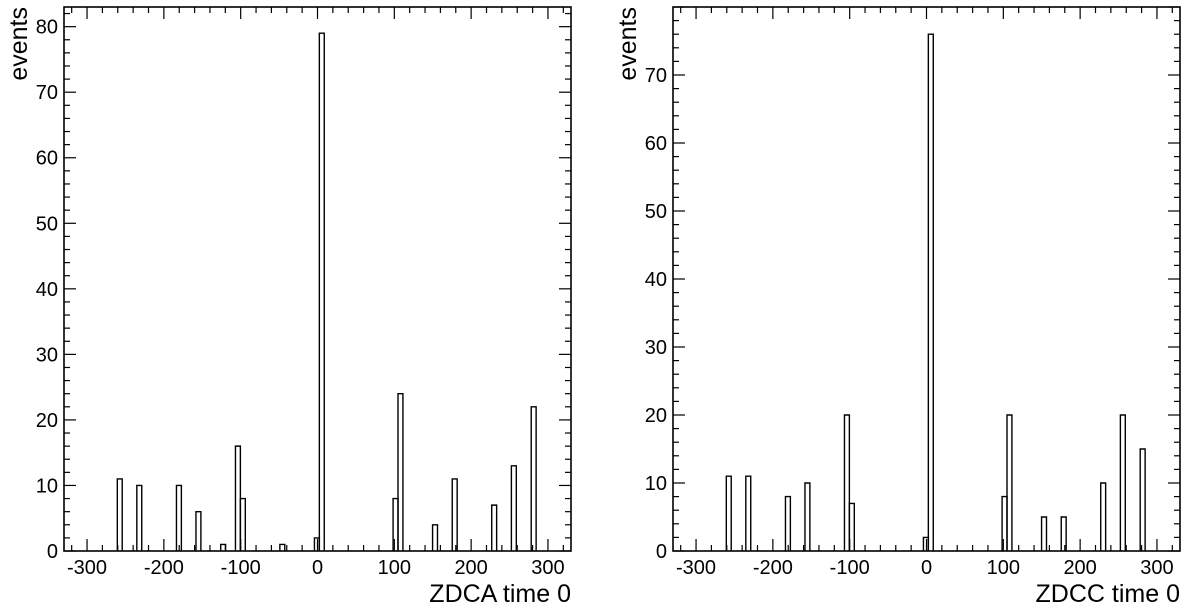 This screenshot has height=614, width=1187. I want to click on y-tick-label: 80, so click(47, 28).